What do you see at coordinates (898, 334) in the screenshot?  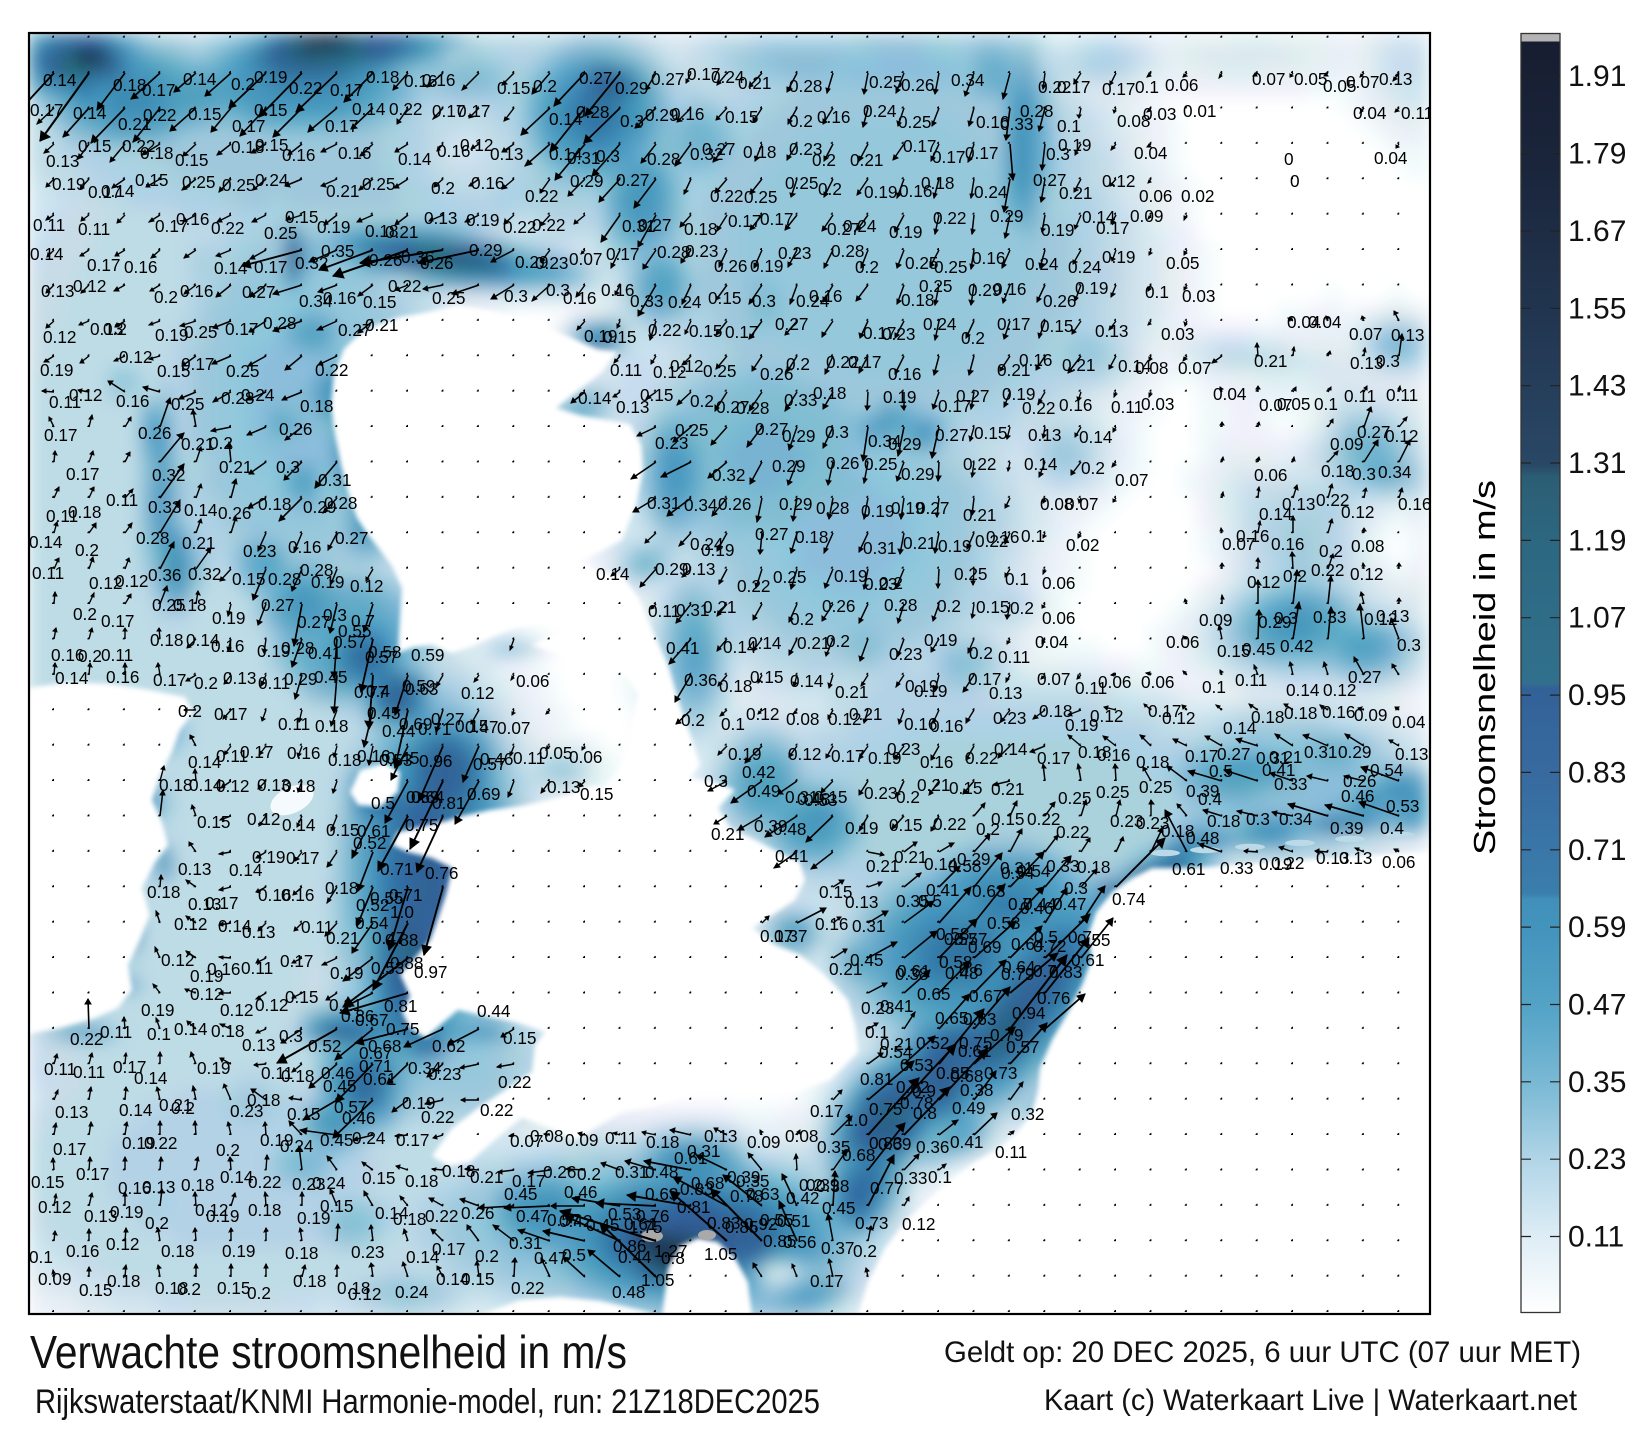 I see `svg-text: 0.23` at bounding box center [898, 334].